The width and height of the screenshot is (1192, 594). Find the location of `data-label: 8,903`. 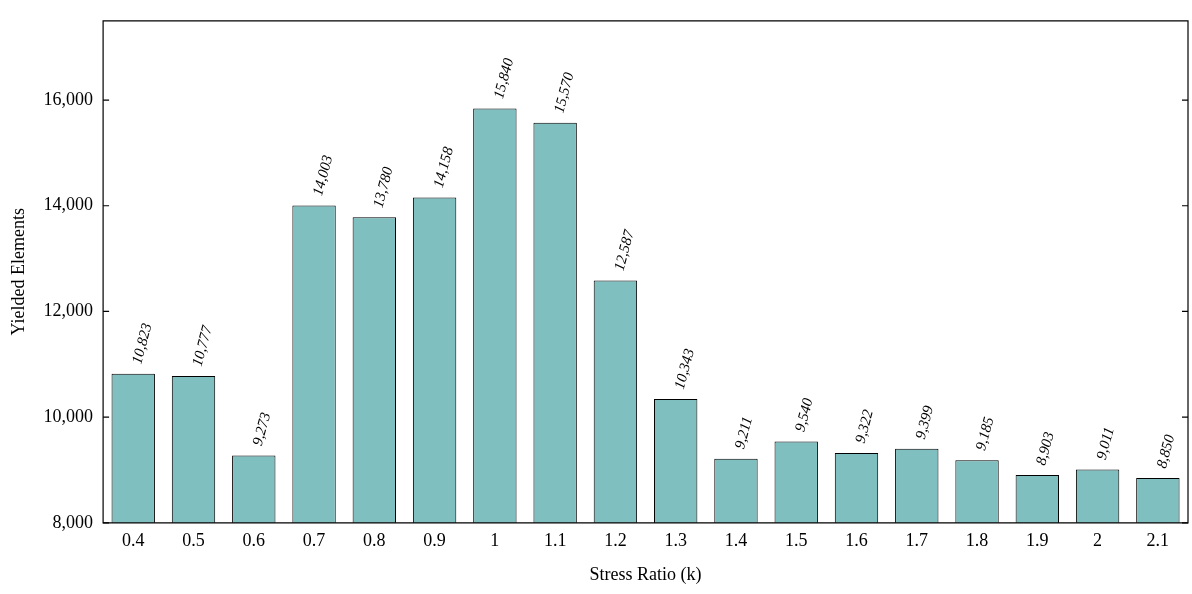

data-label: 8,903 is located at coordinates (1044, 448).